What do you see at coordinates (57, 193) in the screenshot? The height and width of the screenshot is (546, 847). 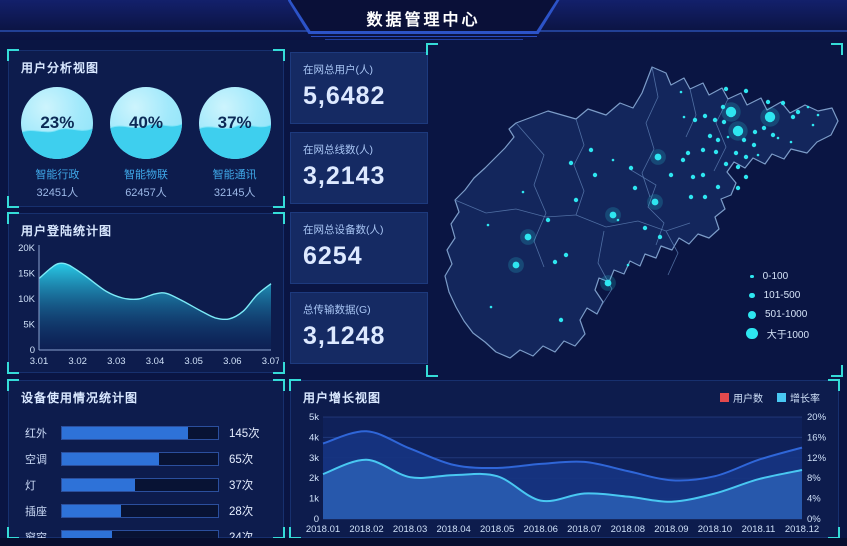 I see `gauge-count: 32451人` at bounding box center [57, 193].